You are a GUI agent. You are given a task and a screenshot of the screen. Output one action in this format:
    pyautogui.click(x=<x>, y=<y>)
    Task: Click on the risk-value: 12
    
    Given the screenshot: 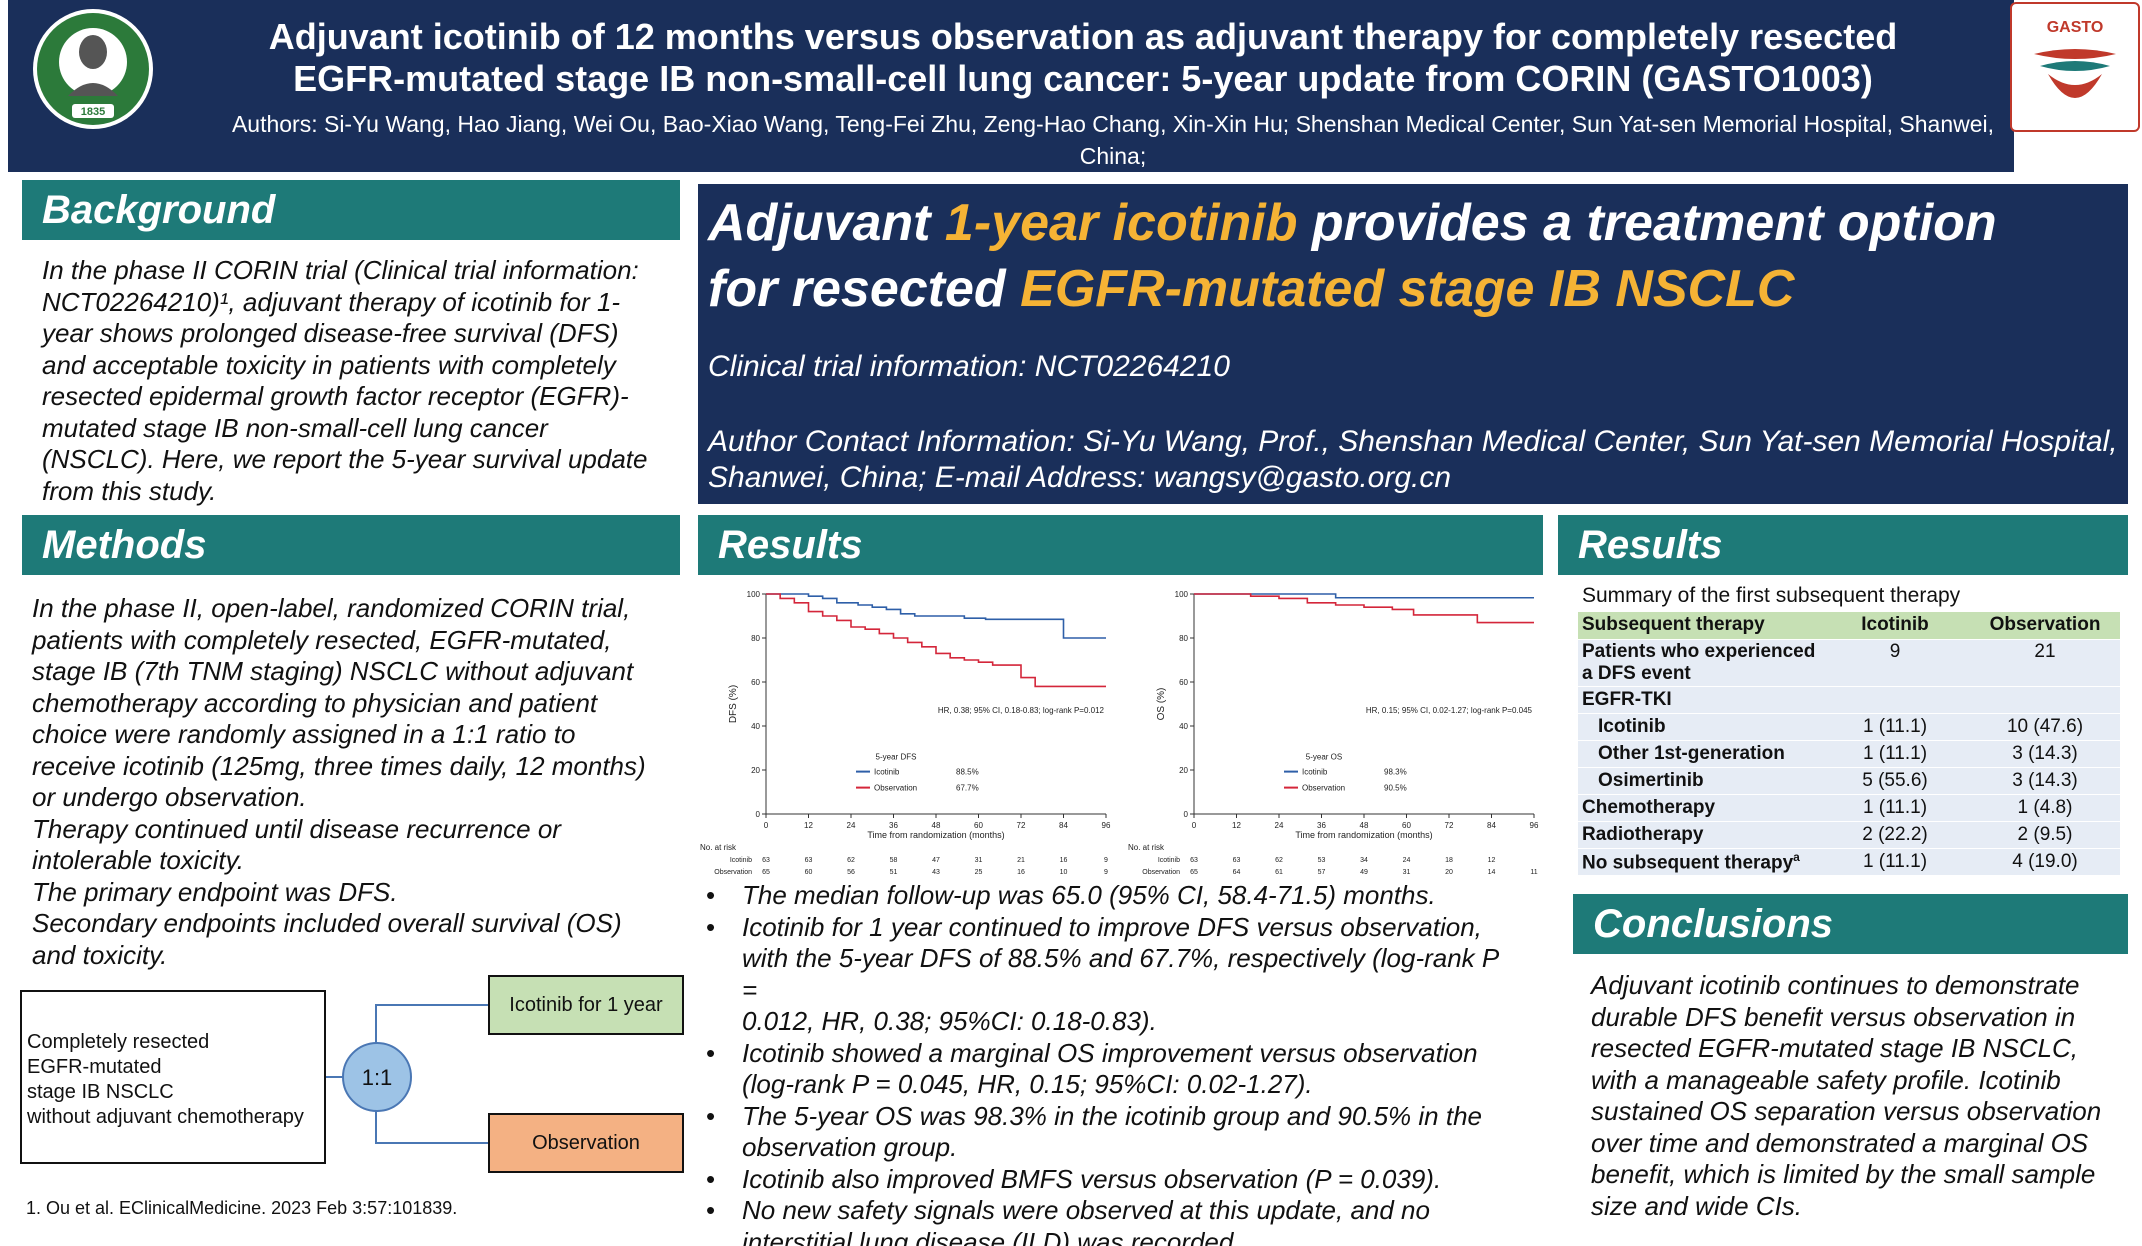 What is the action you would take?
    pyautogui.click(x=1492, y=860)
    